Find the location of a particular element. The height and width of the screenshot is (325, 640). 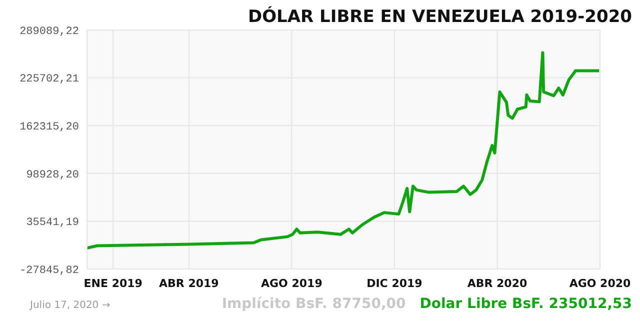

x-tick-label: AGO 2020 is located at coordinates (600, 283).